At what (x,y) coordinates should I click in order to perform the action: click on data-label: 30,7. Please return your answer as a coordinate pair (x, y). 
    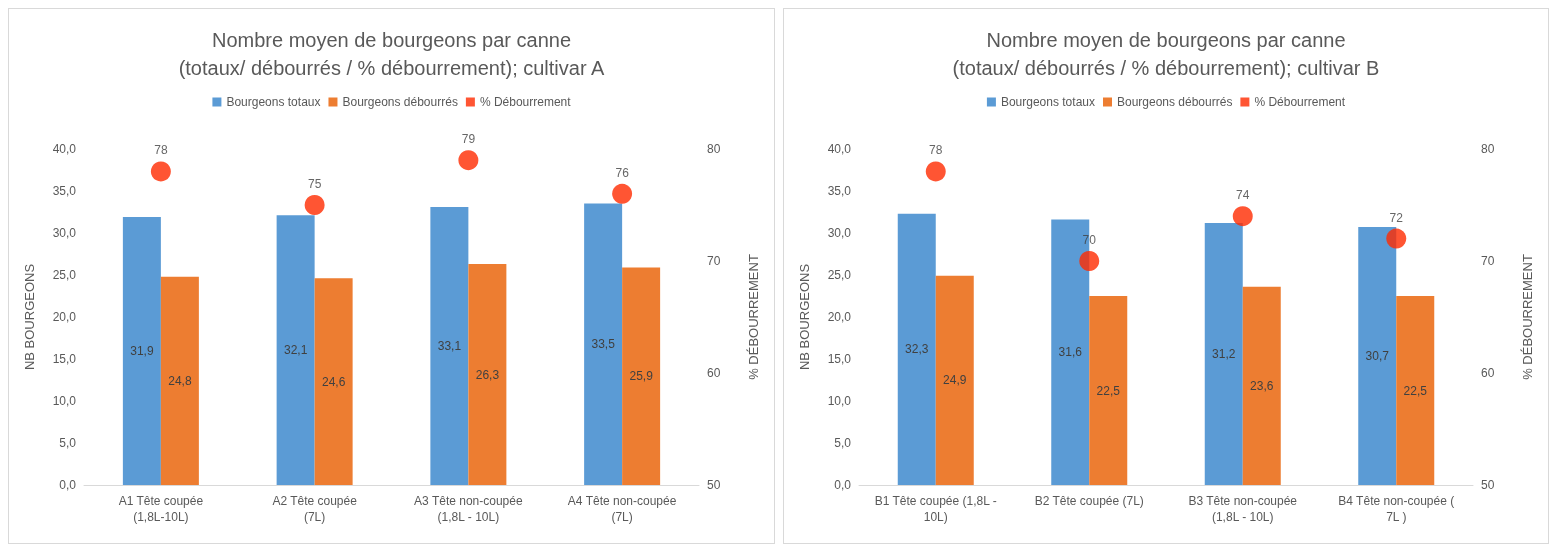
    Looking at the image, I should click on (1377, 356).